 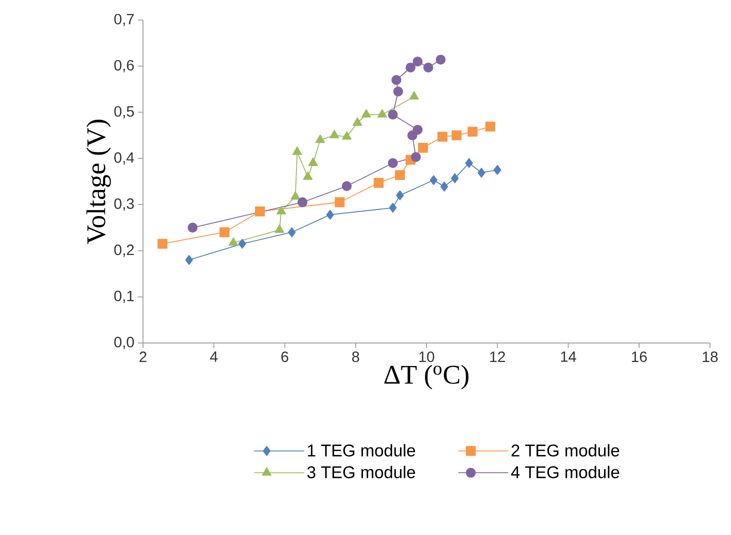 I want to click on x-tick-label: 4, so click(x=214, y=357).